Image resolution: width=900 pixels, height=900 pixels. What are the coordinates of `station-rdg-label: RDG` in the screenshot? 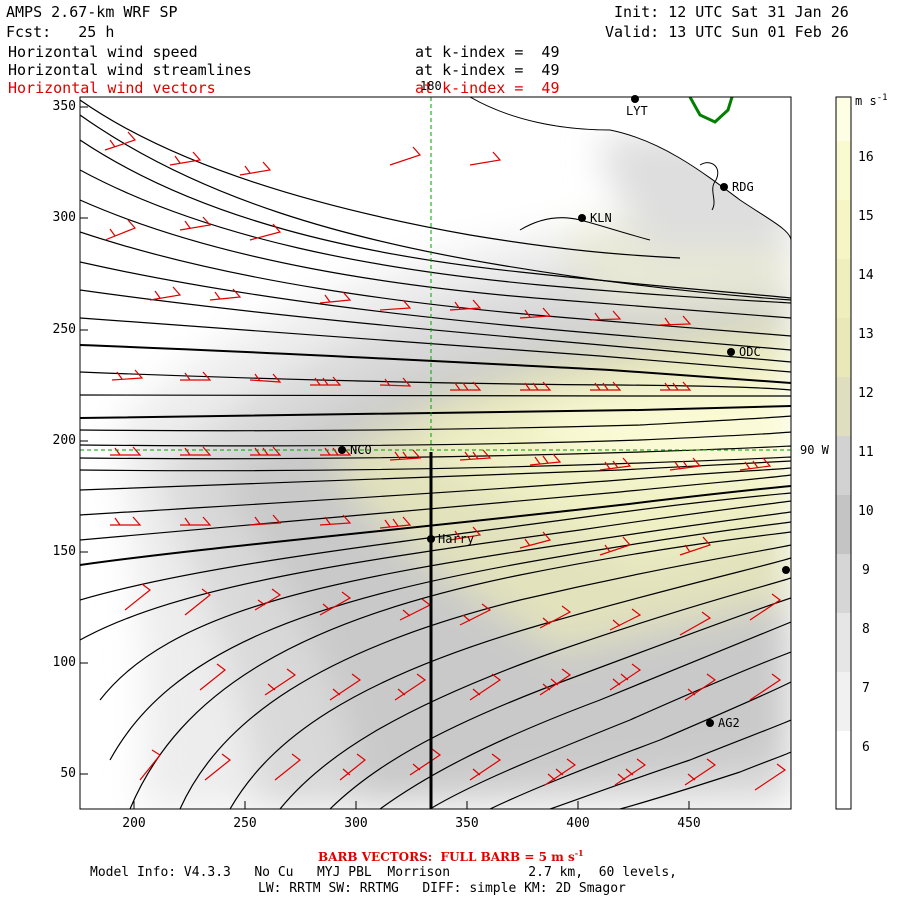 It's located at (743, 187).